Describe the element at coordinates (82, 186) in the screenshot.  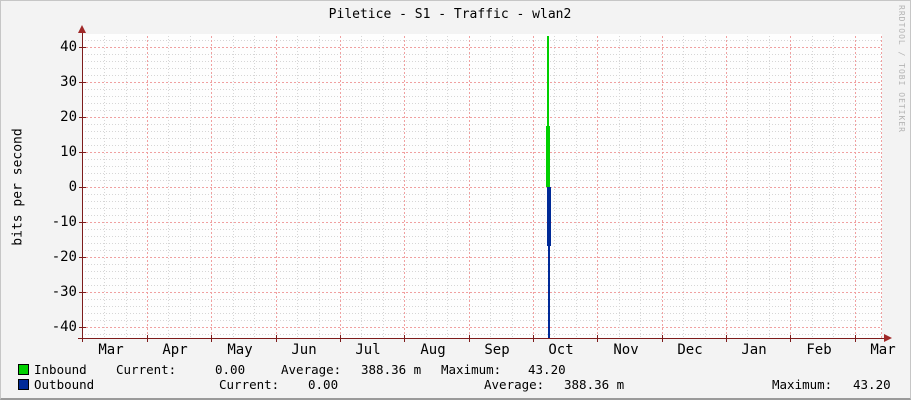
I see `y-axis-line` at that location.